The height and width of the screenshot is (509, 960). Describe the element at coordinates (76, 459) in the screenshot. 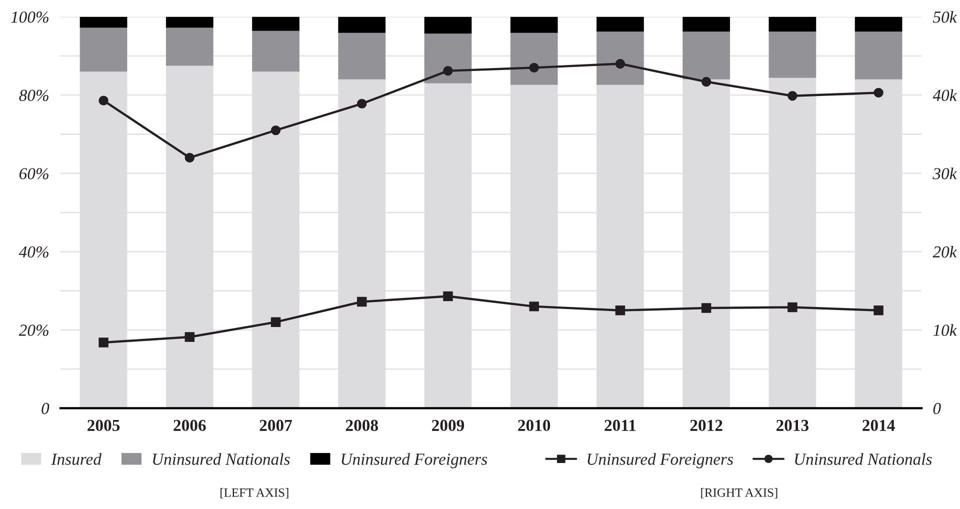

I see `legend-label: Insured` at that location.